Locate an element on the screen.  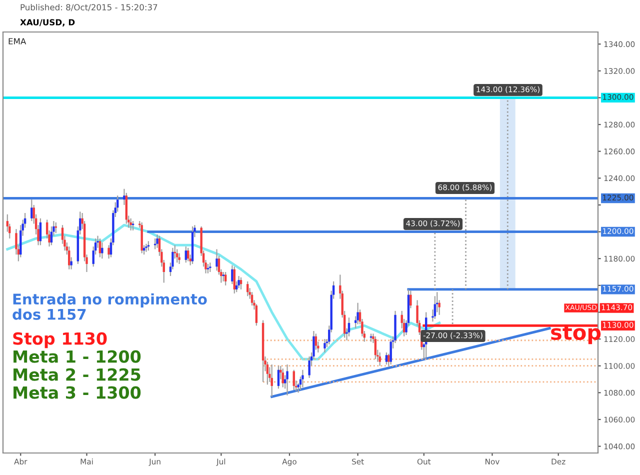
annotation: EMA is located at coordinates (17, 41).